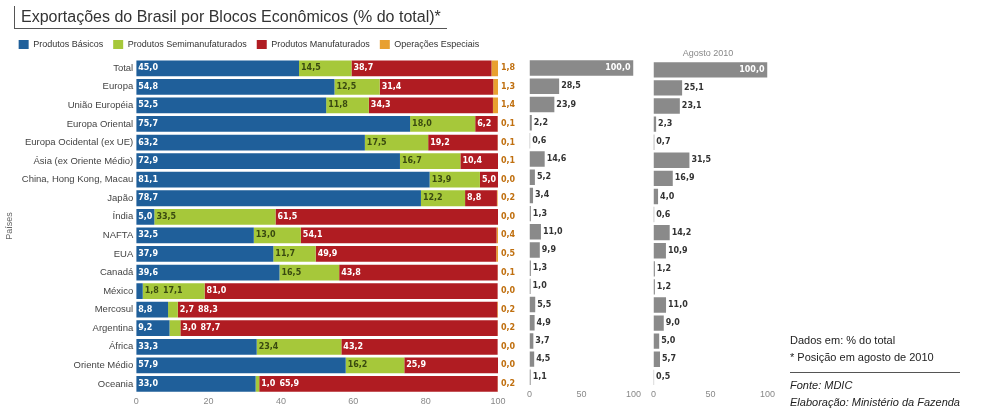 This screenshot has height=413, width=1005. Describe the element at coordinates (544, 177) in the screenshot. I see `data-label: 5,2` at that location.